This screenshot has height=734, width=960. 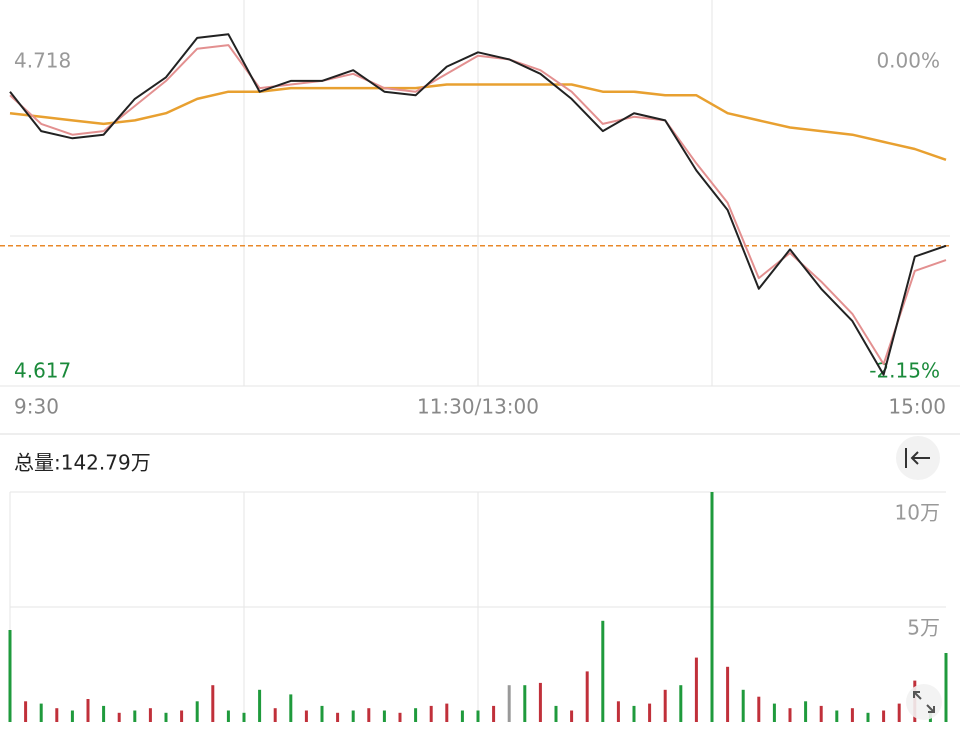 I want to click on y-tick-label: 4.718, so click(x=42, y=61).